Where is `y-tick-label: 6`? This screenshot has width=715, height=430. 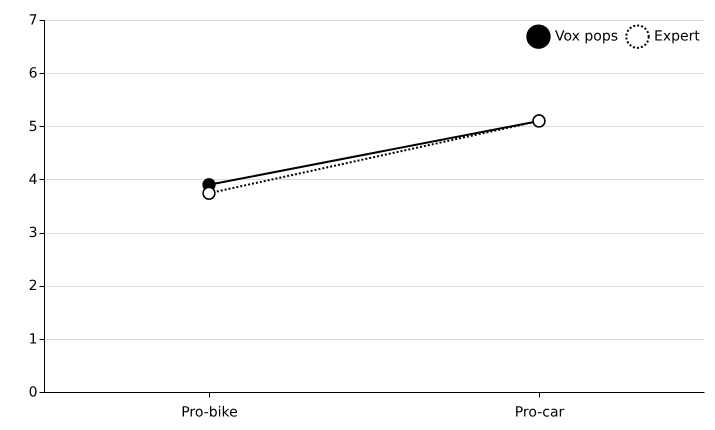 y-tick-label: 6 is located at coordinates (33, 74).